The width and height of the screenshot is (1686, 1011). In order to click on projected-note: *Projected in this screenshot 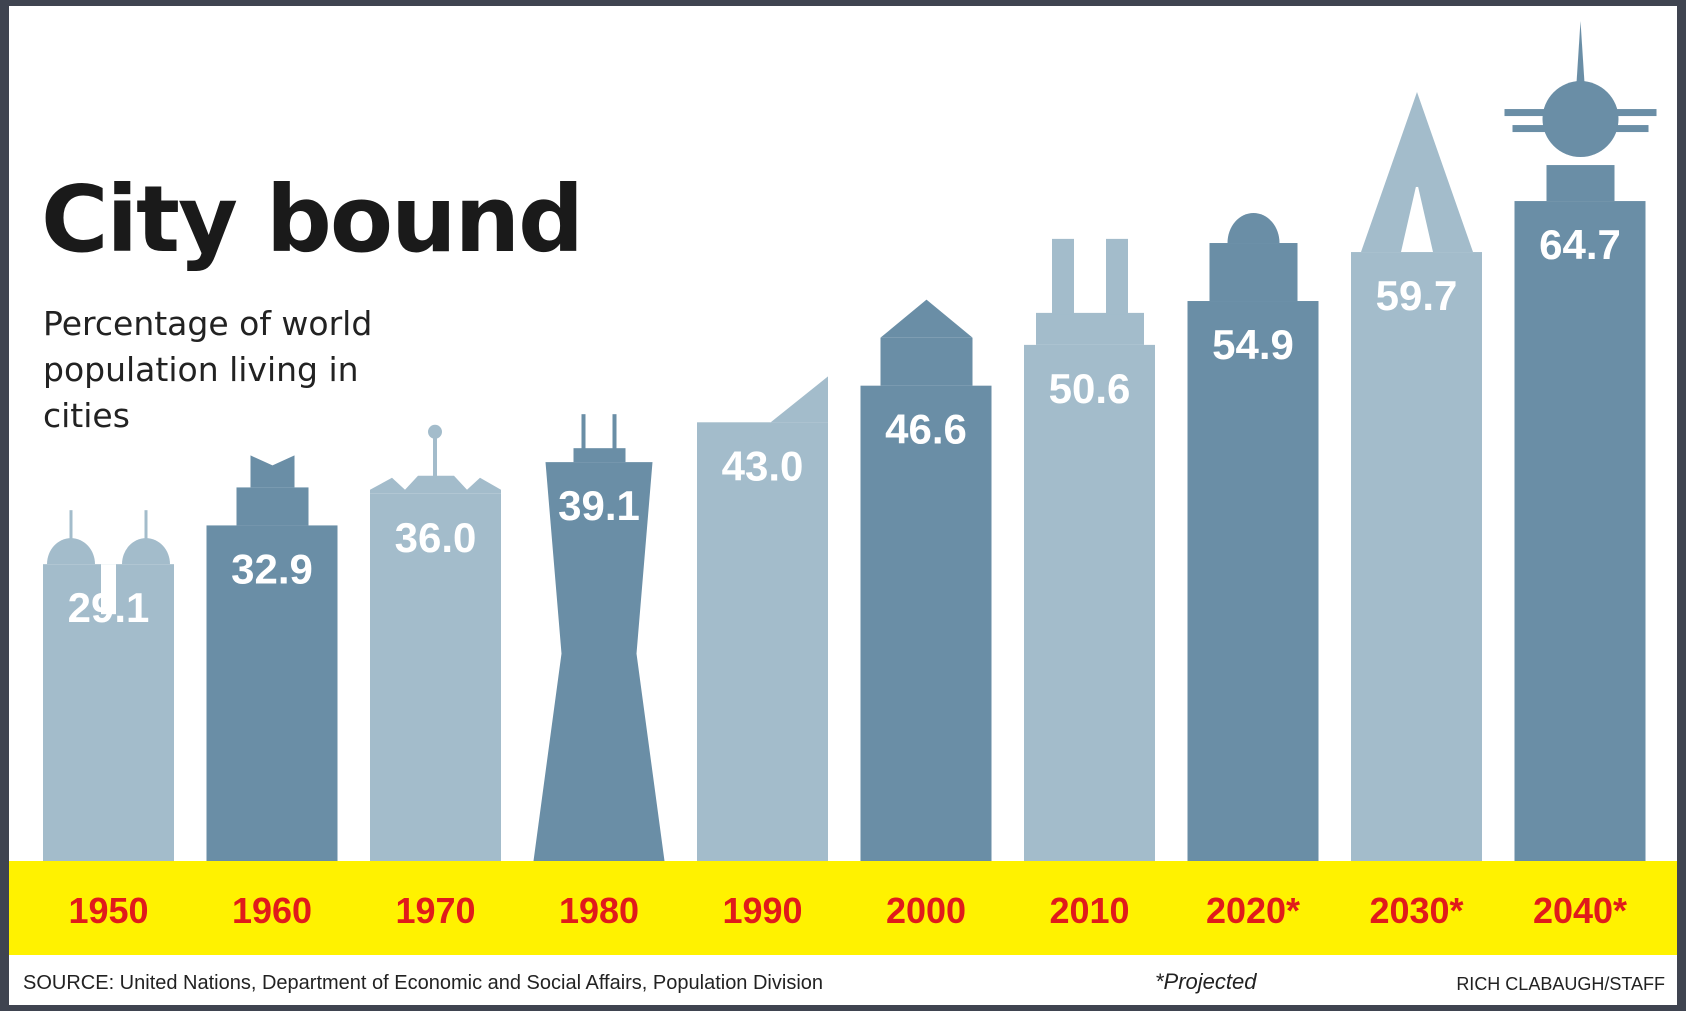, I will do `click(1206, 981)`.